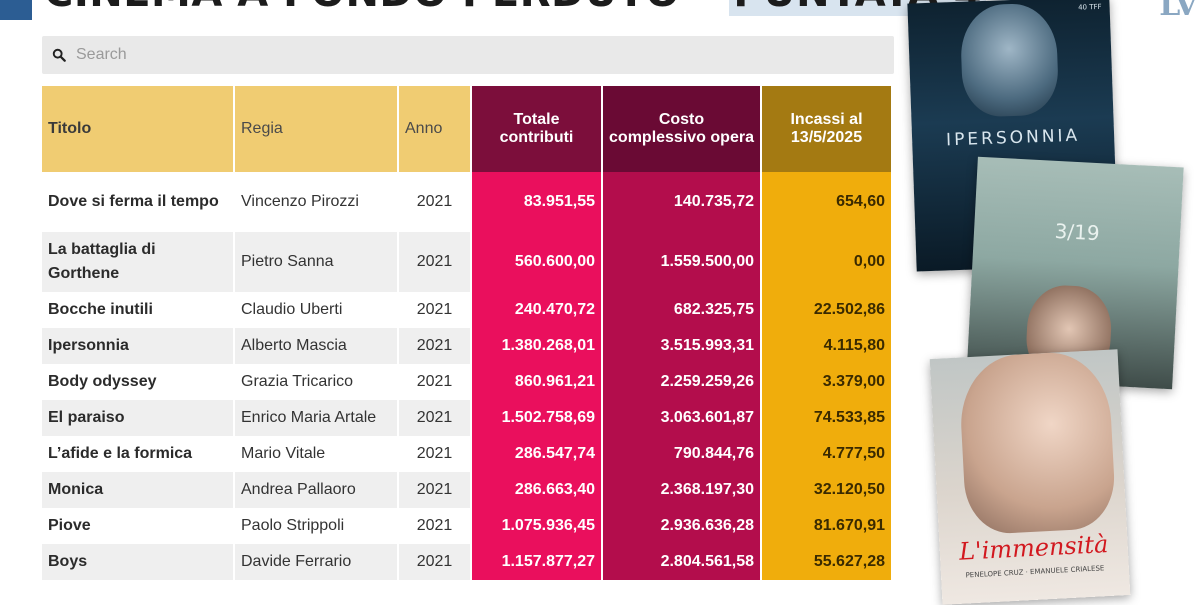  I want to click on cell-regia: Enrico Maria Artale, so click(316, 418).